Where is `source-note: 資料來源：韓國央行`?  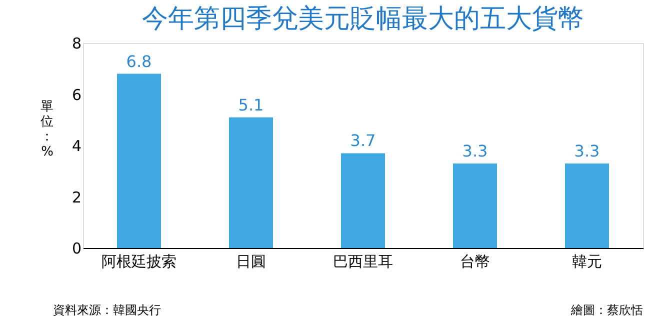 source-note: 資料來源：韓國央行 is located at coordinates (107, 310).